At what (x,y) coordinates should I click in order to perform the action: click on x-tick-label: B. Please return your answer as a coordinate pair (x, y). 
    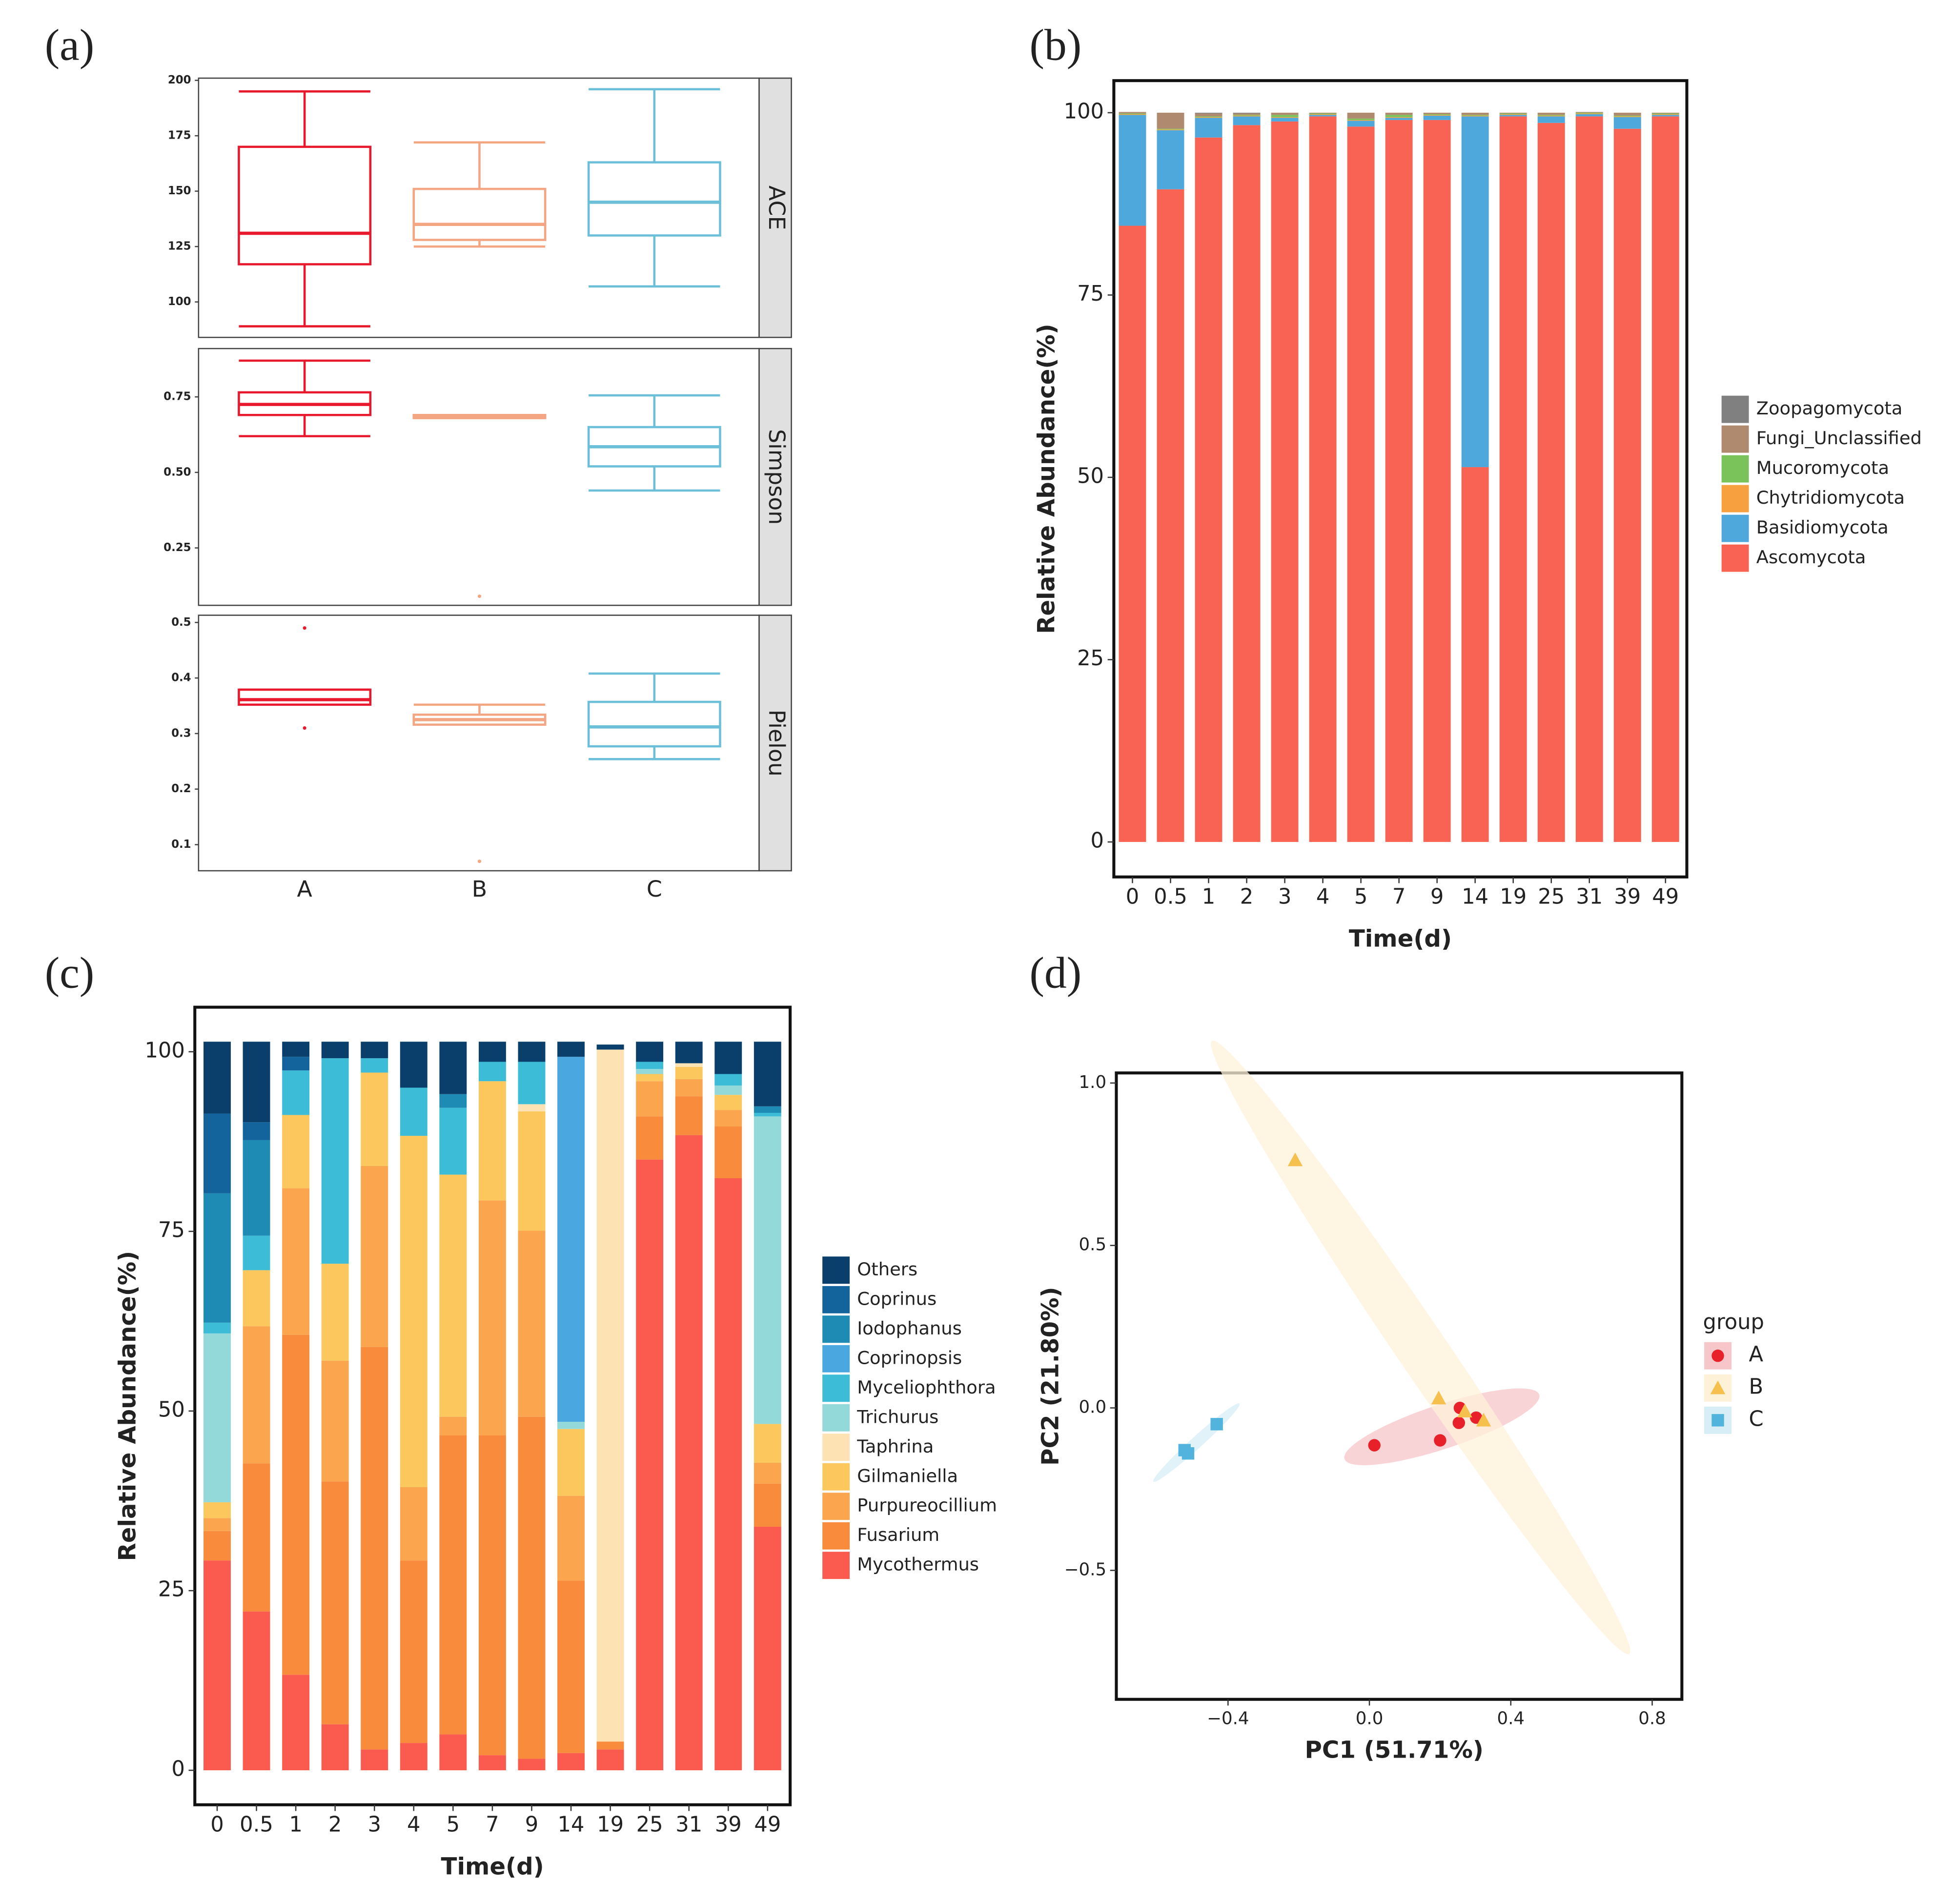
    Looking at the image, I should click on (479, 889).